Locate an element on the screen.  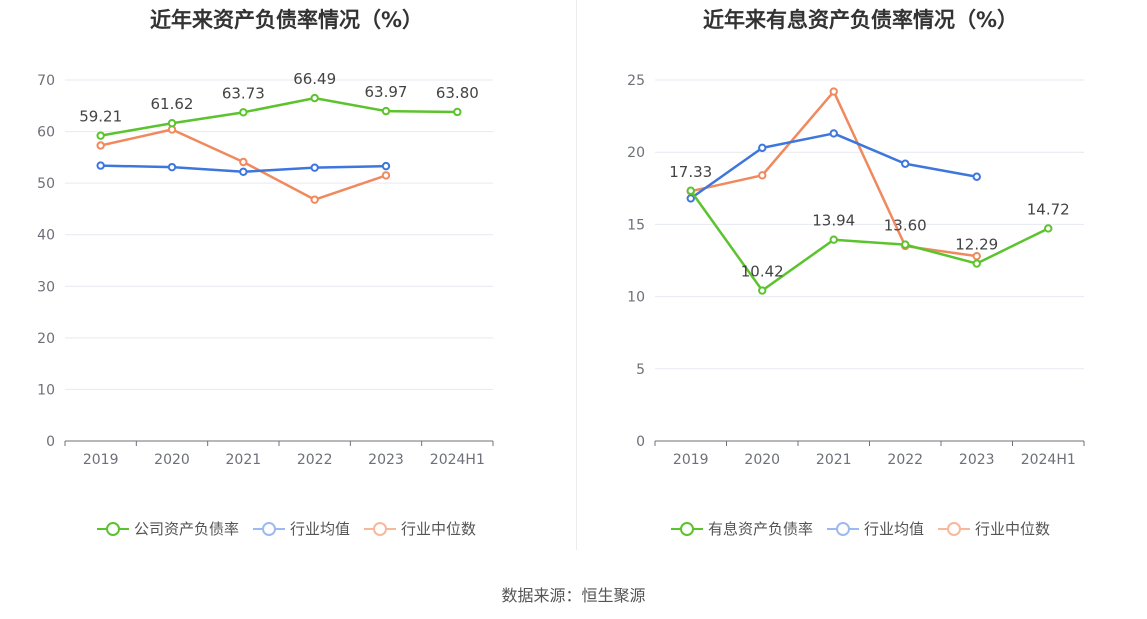
panel-divider is located at coordinates (576, 275).